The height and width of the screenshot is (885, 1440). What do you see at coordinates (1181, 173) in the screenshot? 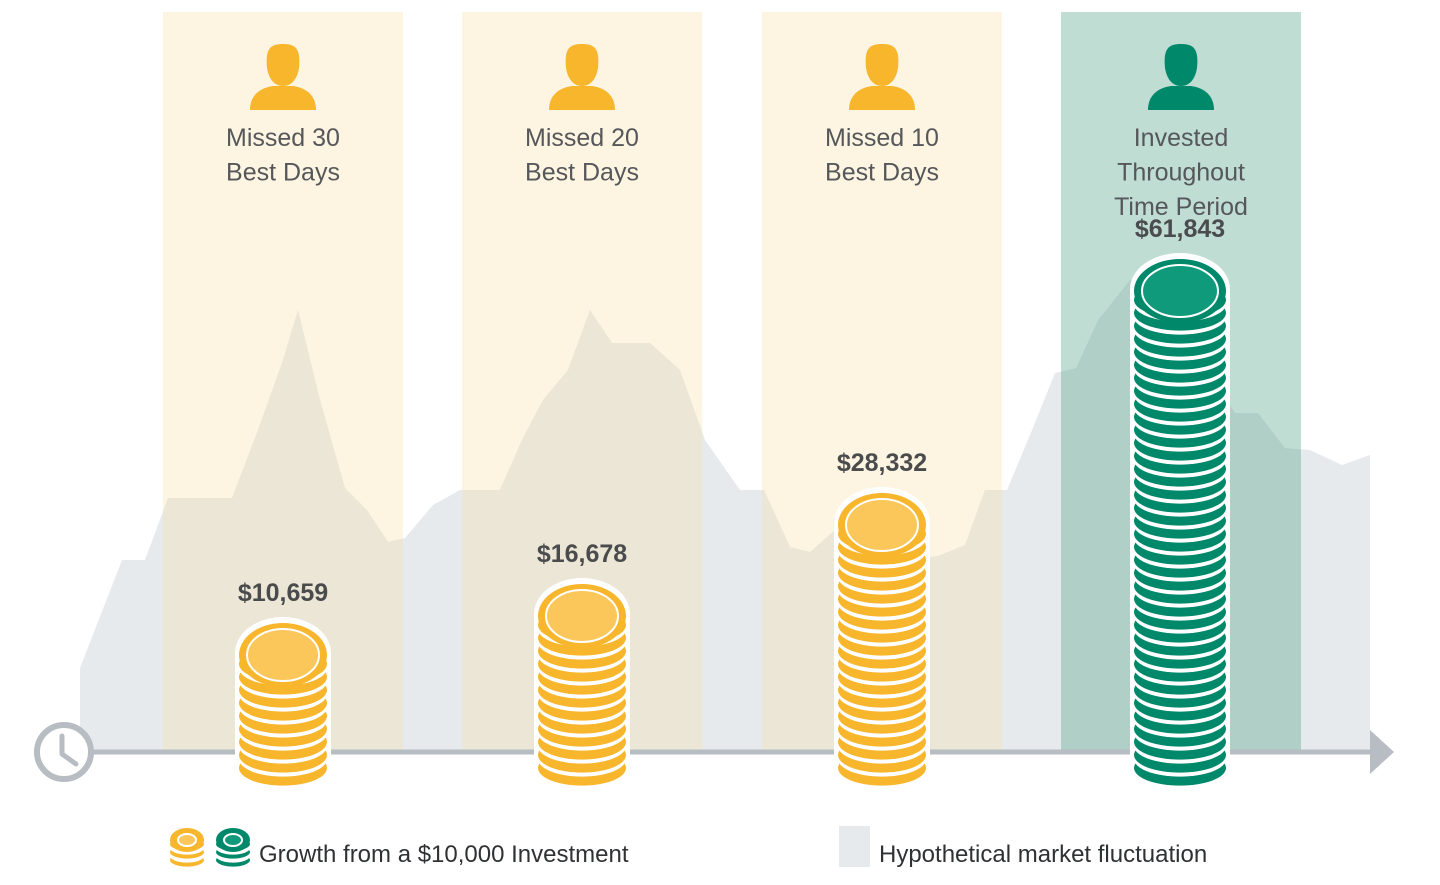
I see `category-label: Throughout` at bounding box center [1181, 173].